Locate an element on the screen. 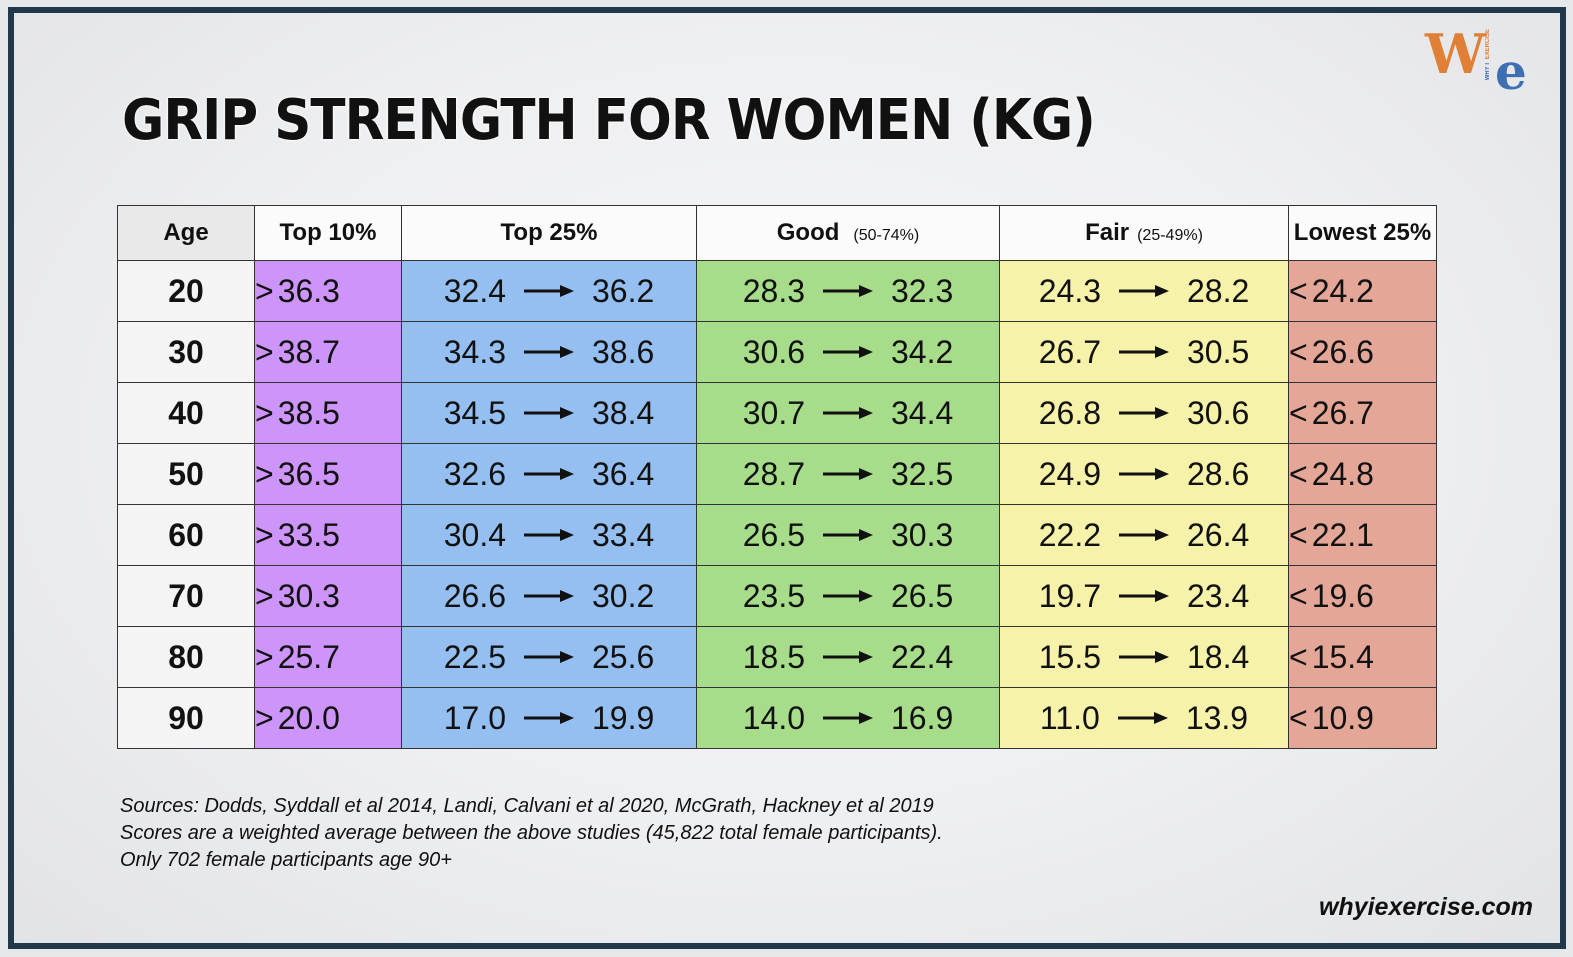 This screenshot has width=1573, height=957. range-low: 22.2 is located at coordinates (1069, 534).